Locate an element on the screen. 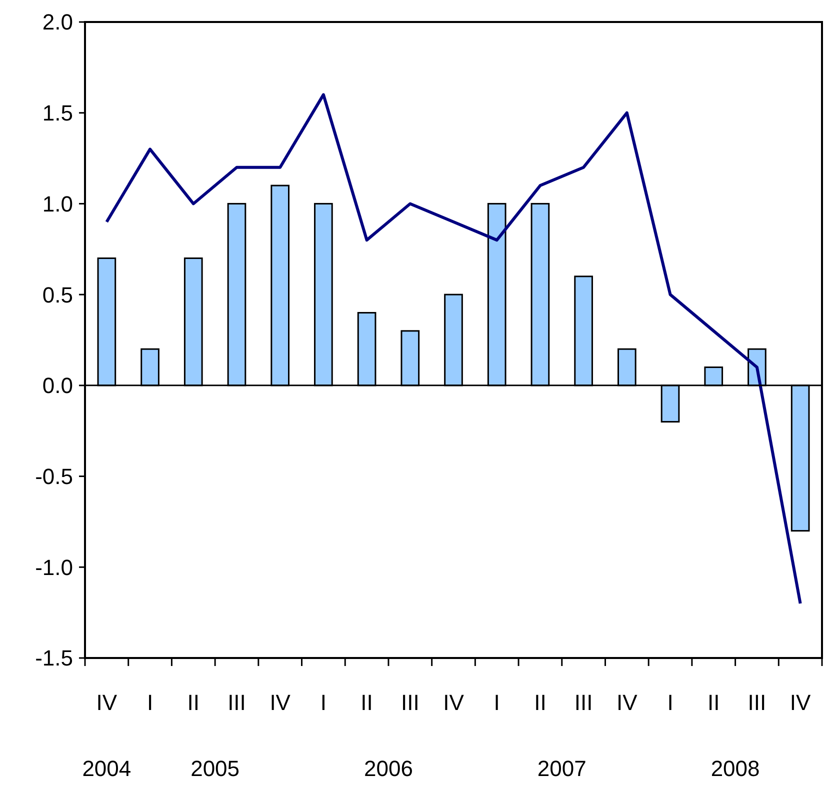  y-tick-label: 0.5 is located at coordinates (57, 295).